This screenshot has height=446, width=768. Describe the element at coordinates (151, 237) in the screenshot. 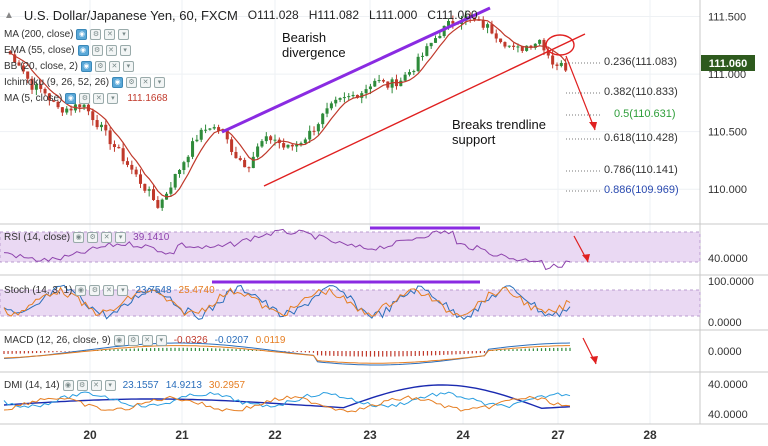

I see `rsi-value: 39.1410` at that location.